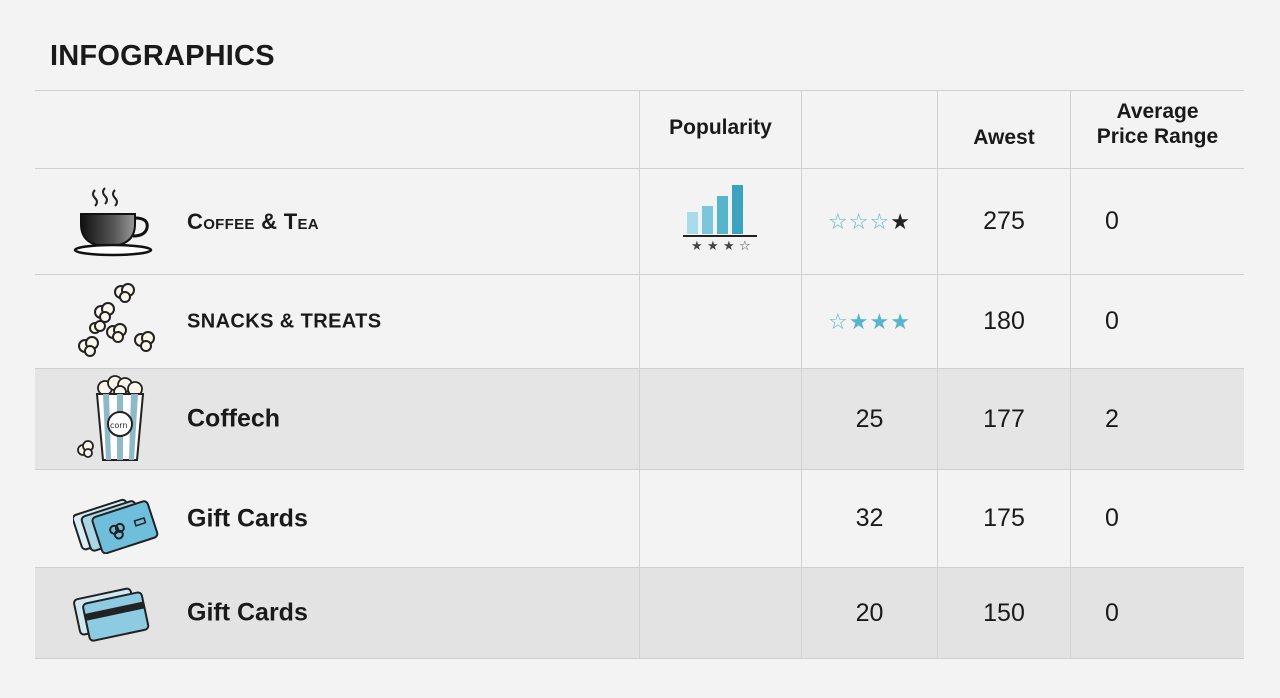 The width and height of the screenshot is (1280, 698). I want to click on avg-price-cell: 2, so click(1157, 419).